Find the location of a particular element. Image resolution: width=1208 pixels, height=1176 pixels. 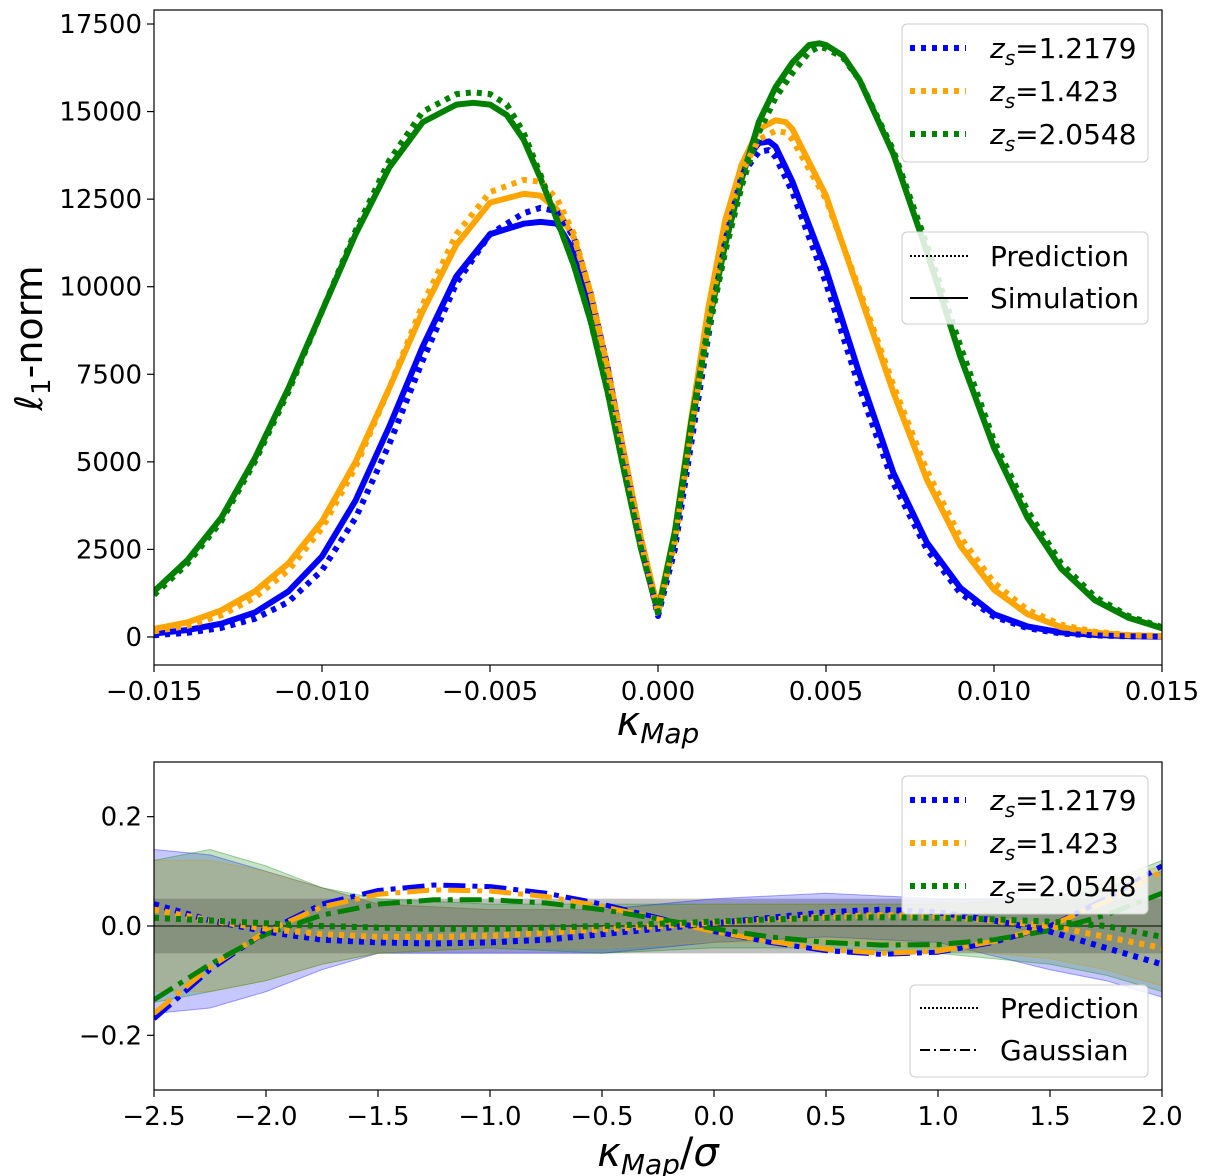

y-tick-label: 0.0 is located at coordinates (121, 927).